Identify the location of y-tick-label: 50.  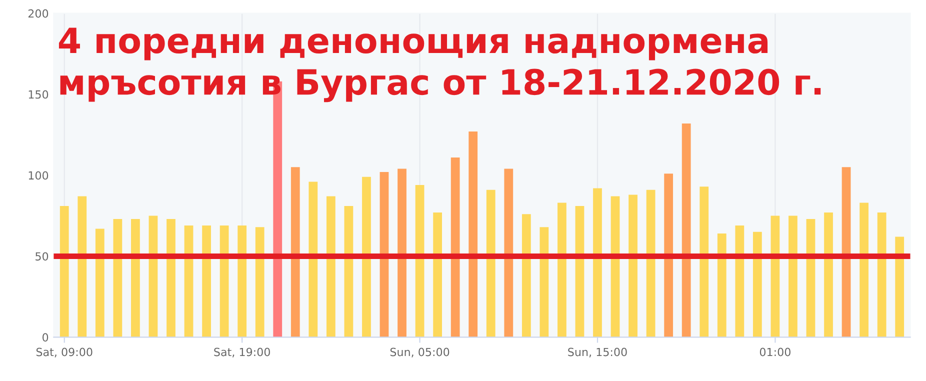
(42, 256).